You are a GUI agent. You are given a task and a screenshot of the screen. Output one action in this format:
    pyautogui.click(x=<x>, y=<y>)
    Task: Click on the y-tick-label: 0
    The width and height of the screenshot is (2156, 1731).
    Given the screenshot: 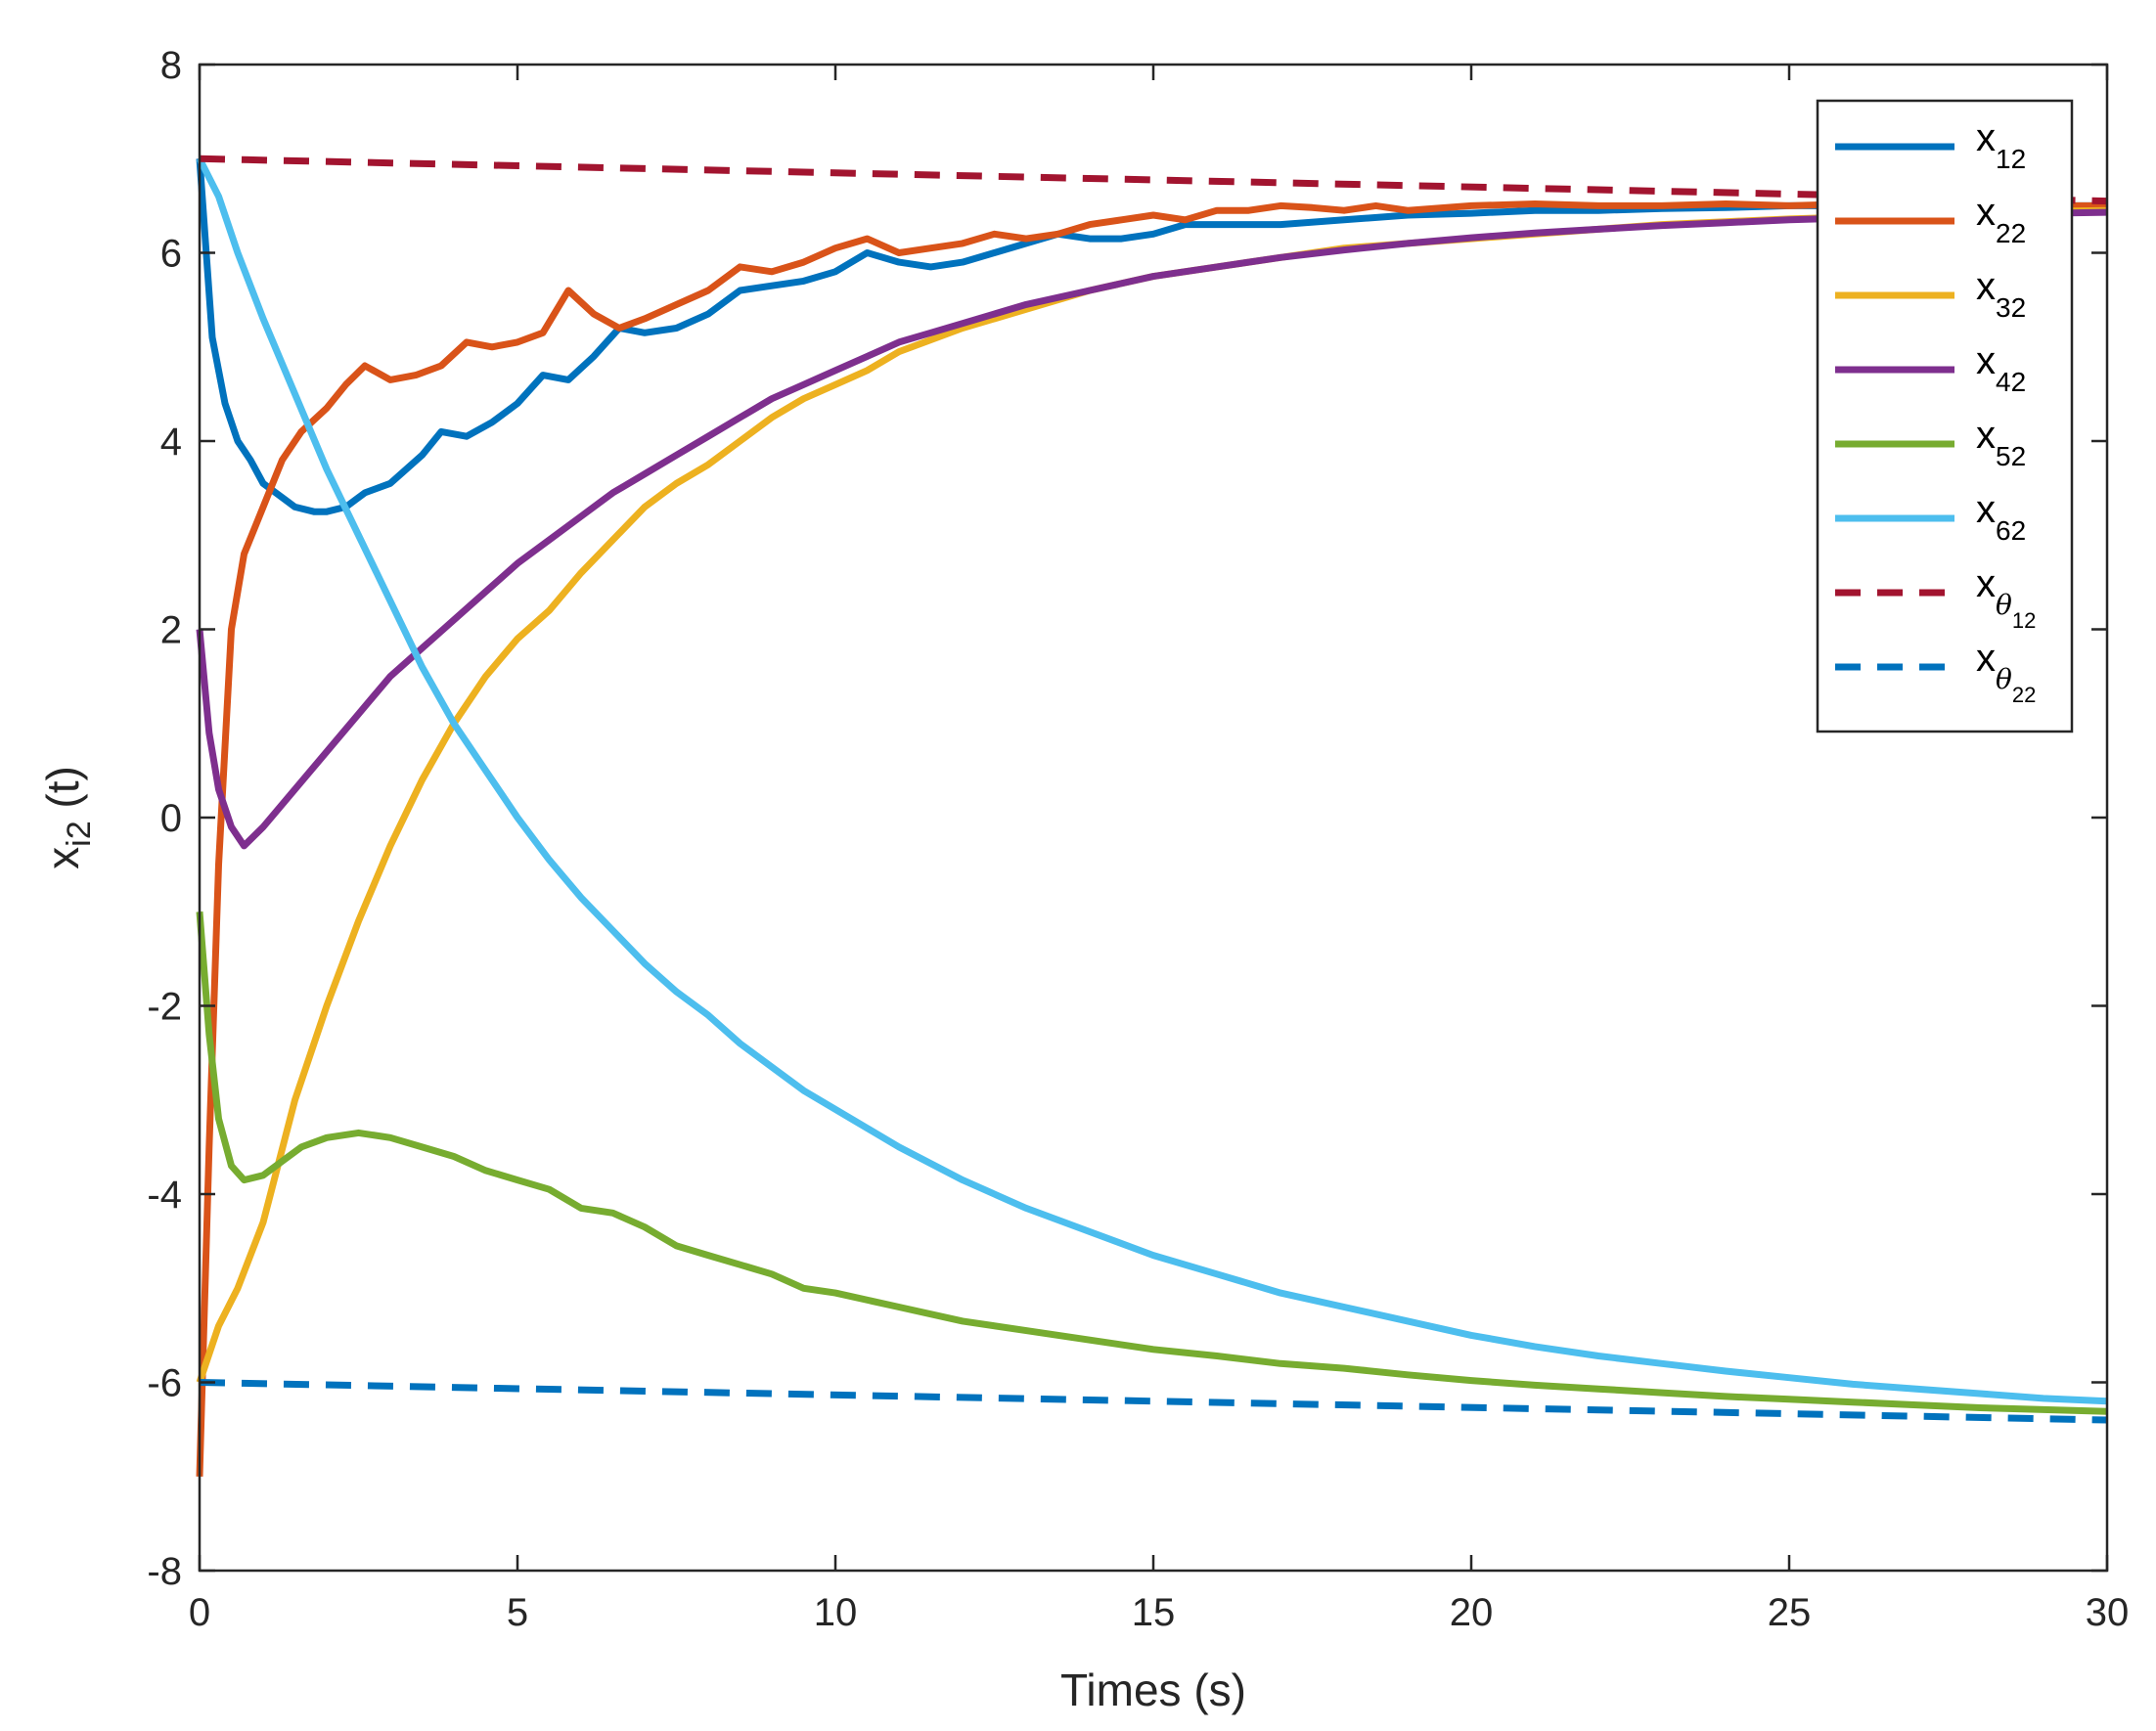 What is the action you would take?
    pyautogui.click(x=171, y=818)
    